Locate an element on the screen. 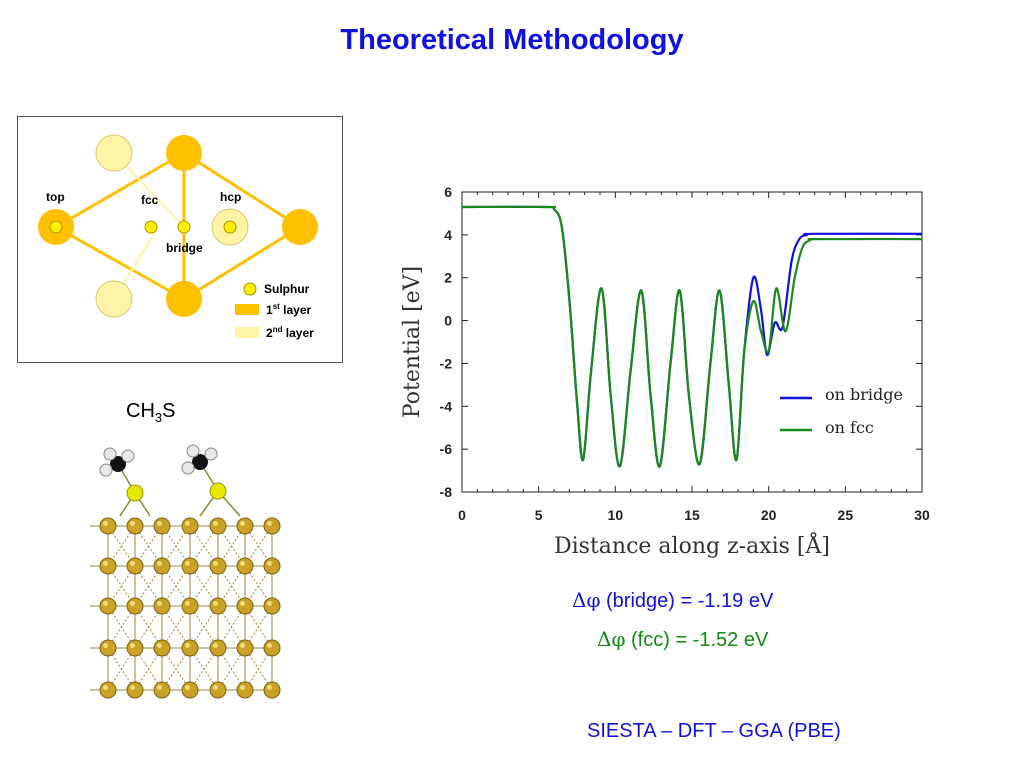  molecule-label: CH3S is located at coordinates (151, 412).